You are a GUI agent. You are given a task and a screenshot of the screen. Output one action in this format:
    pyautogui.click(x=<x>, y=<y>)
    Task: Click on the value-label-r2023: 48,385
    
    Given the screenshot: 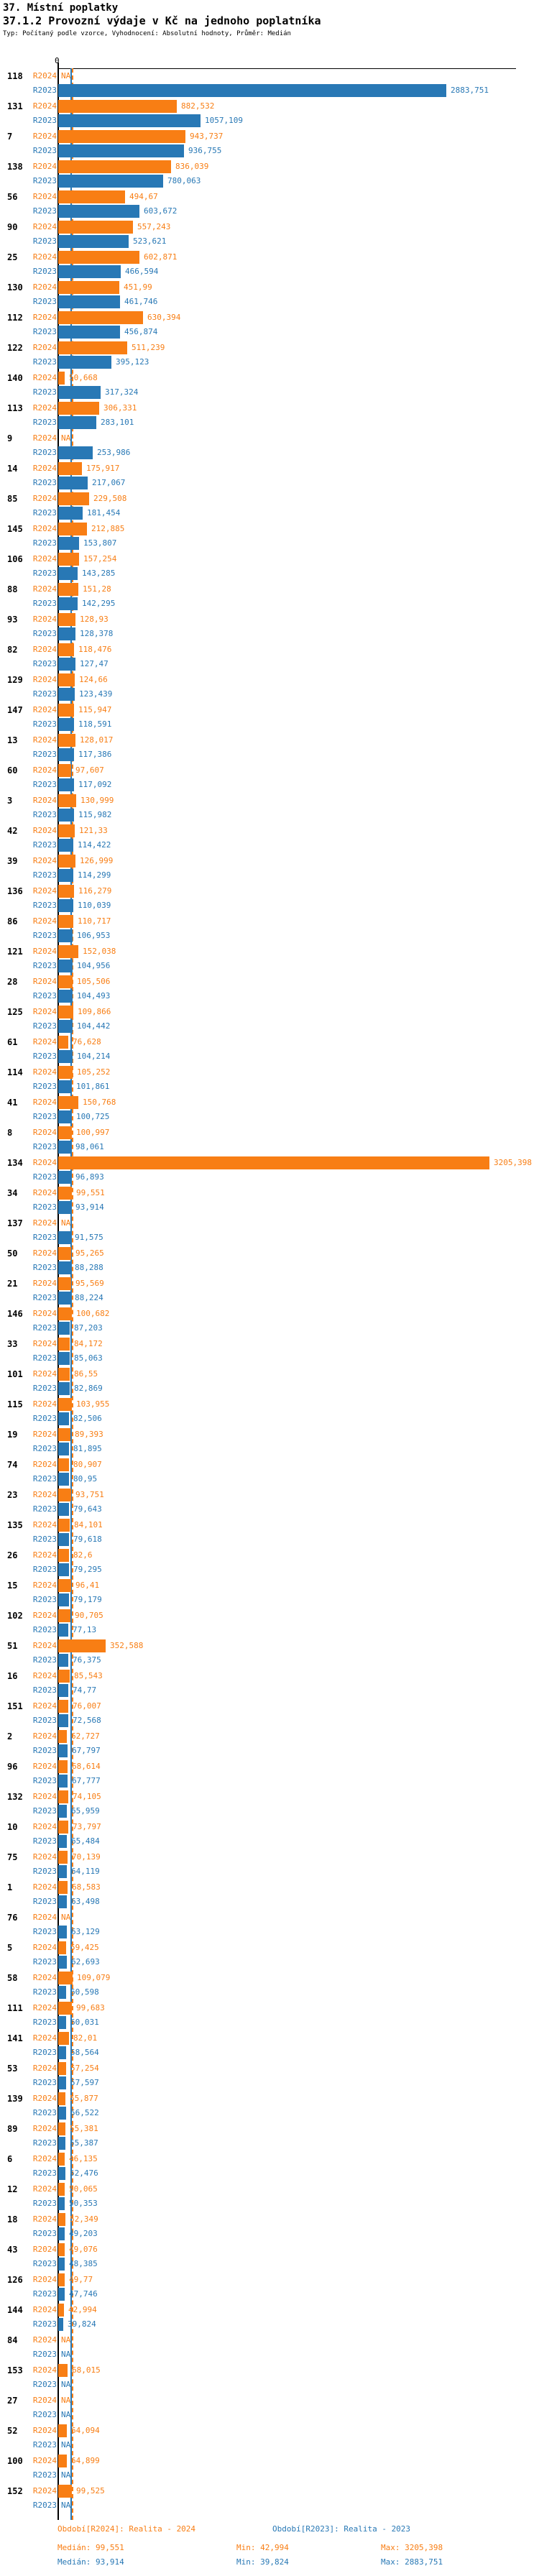 What is the action you would take?
    pyautogui.click(x=83, y=2263)
    